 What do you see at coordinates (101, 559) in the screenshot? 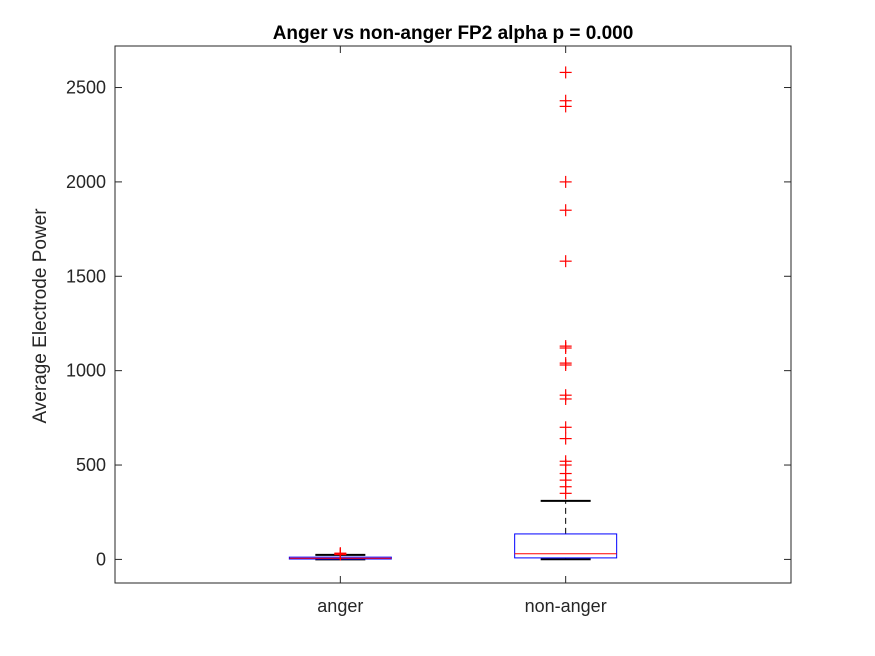
I see `y-tick-label: 0` at bounding box center [101, 559].